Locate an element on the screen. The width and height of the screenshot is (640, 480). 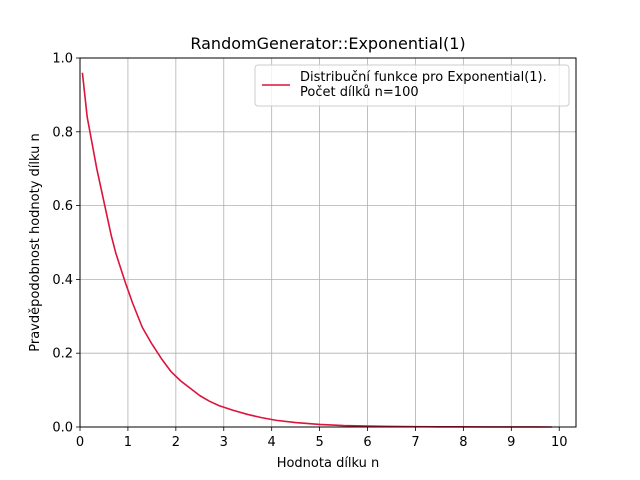
x-ticks: 0 1 2 3 4 5 6 7 8 9 10 is located at coordinates (322, 438).